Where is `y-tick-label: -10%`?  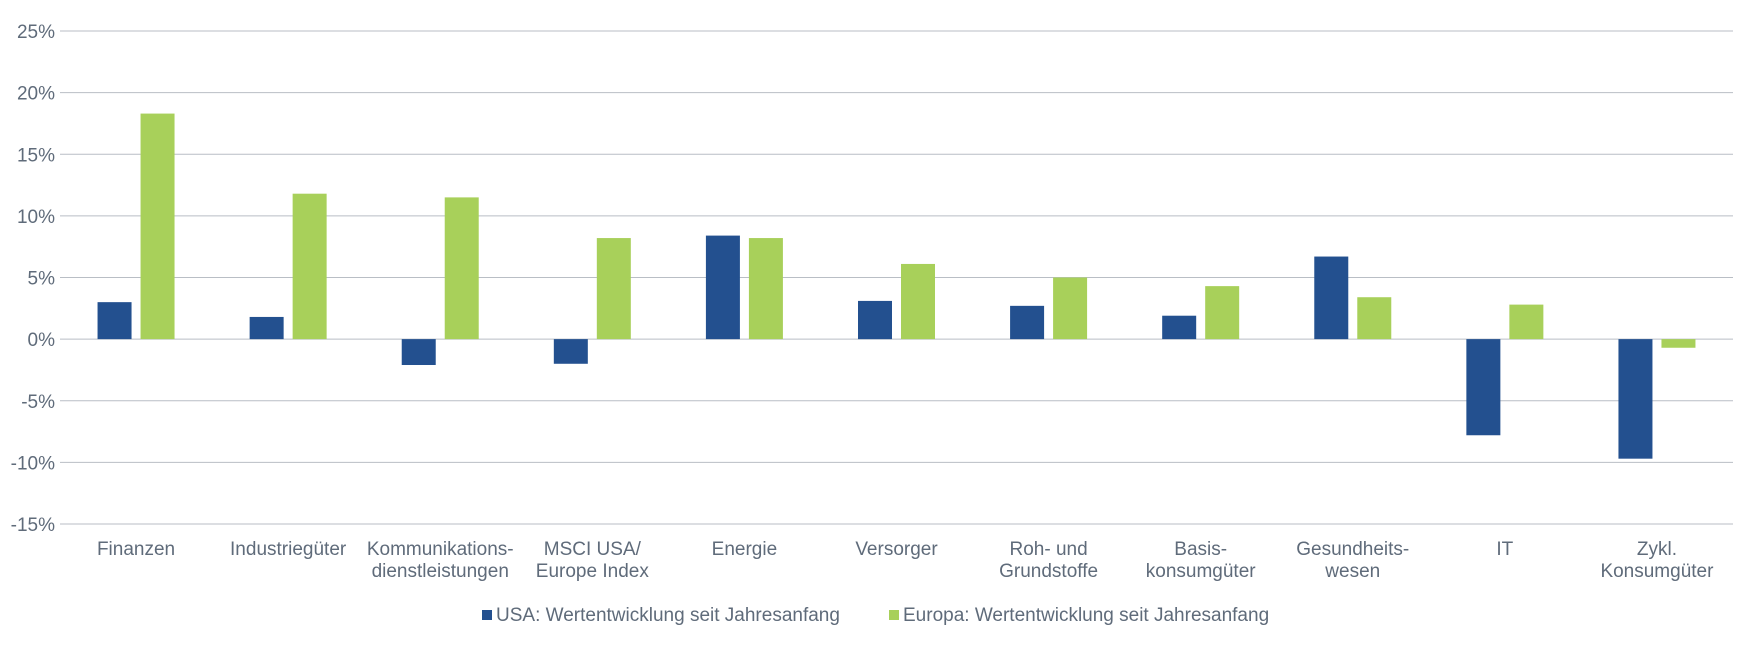
y-tick-label: -10% is located at coordinates (33, 463).